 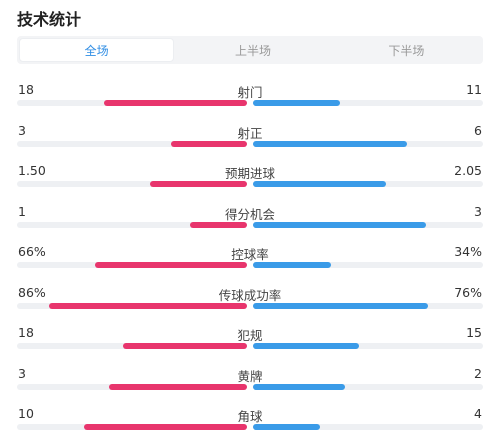 What do you see at coordinates (250, 345) in the screenshot?
I see `stat-row: 18 犯规 15` at bounding box center [250, 345].